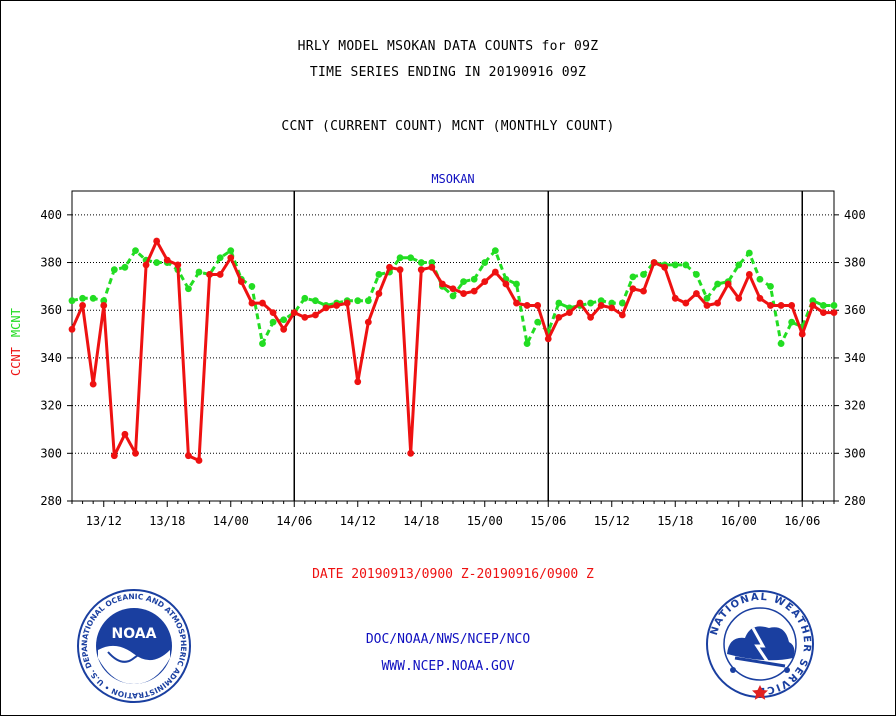 The height and width of the screenshot is (716, 896). What do you see at coordinates (485, 521) in the screenshot?
I see `x-tick-label: 15/00` at bounding box center [485, 521].